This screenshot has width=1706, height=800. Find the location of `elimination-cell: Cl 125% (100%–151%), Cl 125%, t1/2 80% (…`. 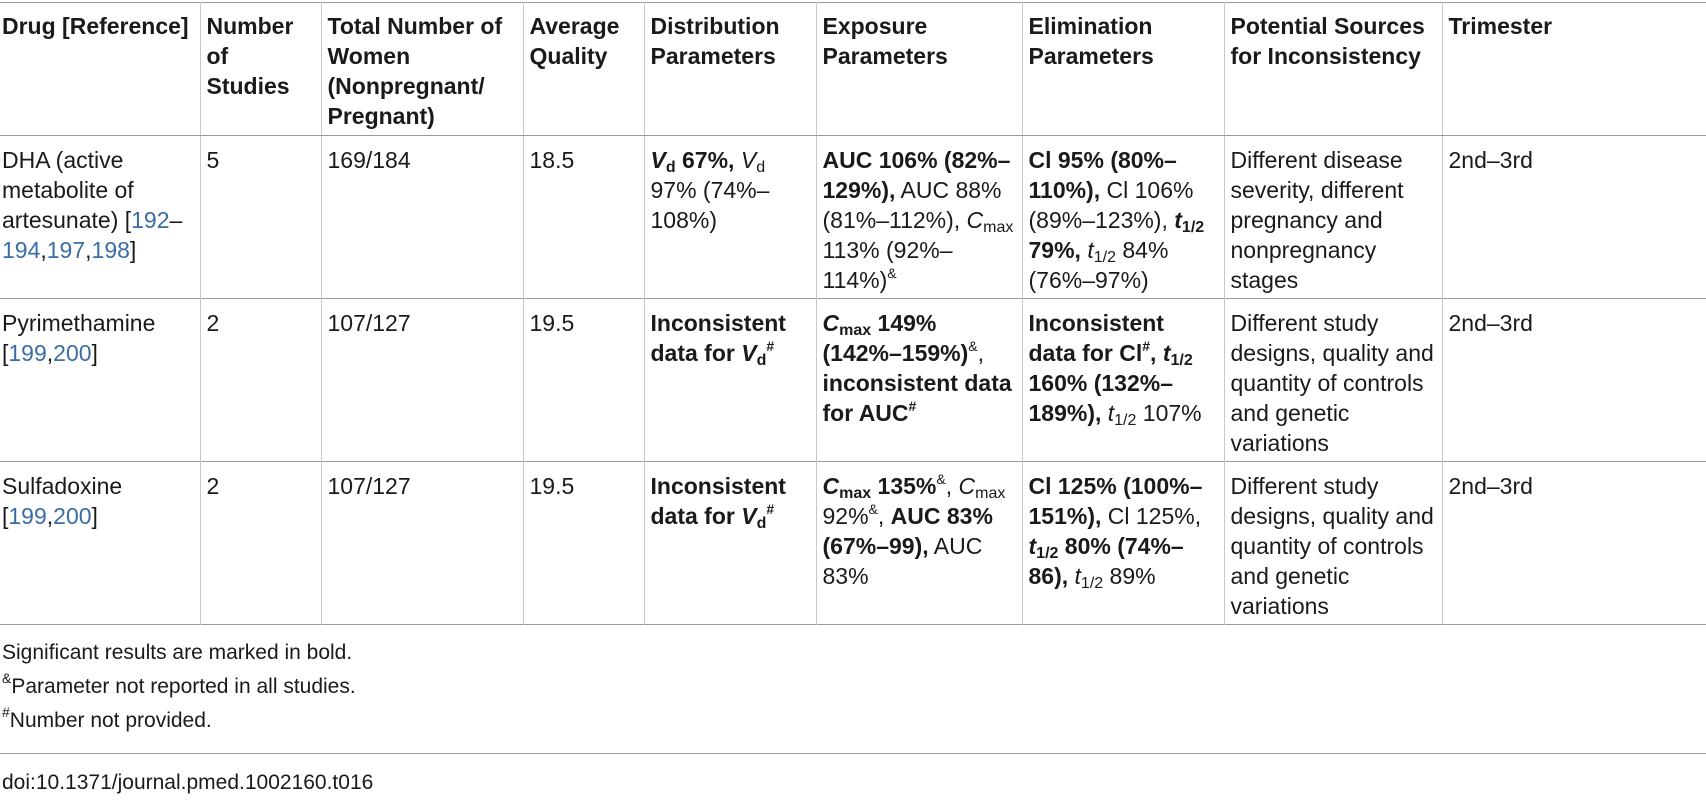

elimination-cell: Cl 125% (100%–151%), Cl 125%, t1/2 80% (… is located at coordinates (1122, 543).